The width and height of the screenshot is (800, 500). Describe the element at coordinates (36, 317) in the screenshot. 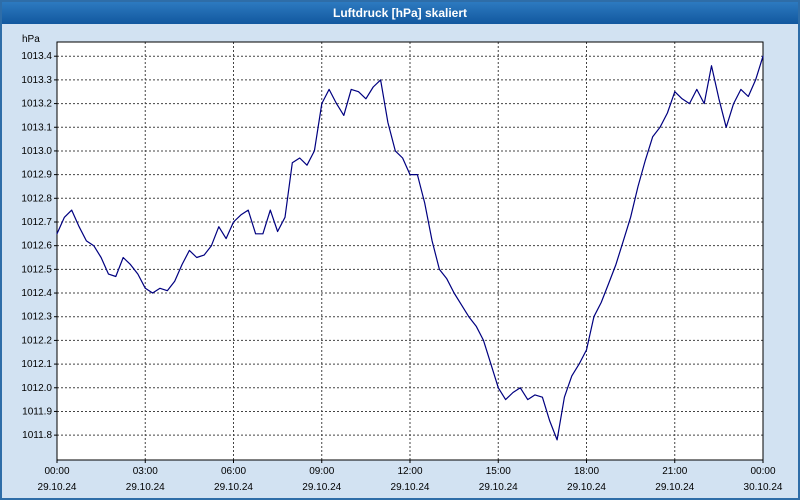

I see `y-axis-tick-label: 1012.3` at that location.